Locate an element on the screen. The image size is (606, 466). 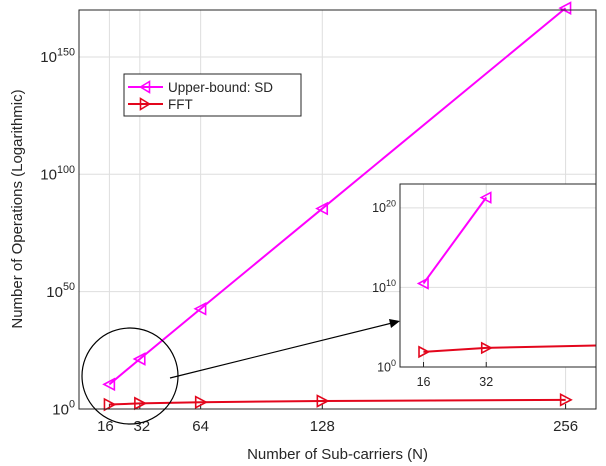
main-y-tick-labels: 100 1050 10100 10150 is located at coordinates (57, 232).